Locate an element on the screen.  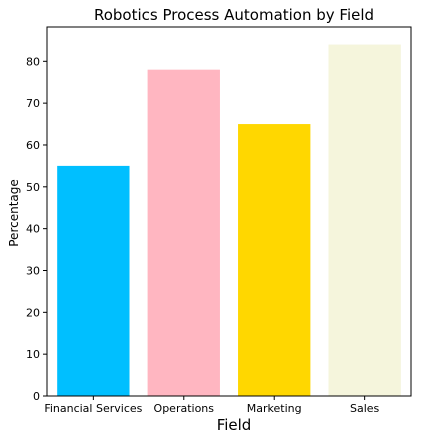
bar-financial-services is located at coordinates (93, 280).